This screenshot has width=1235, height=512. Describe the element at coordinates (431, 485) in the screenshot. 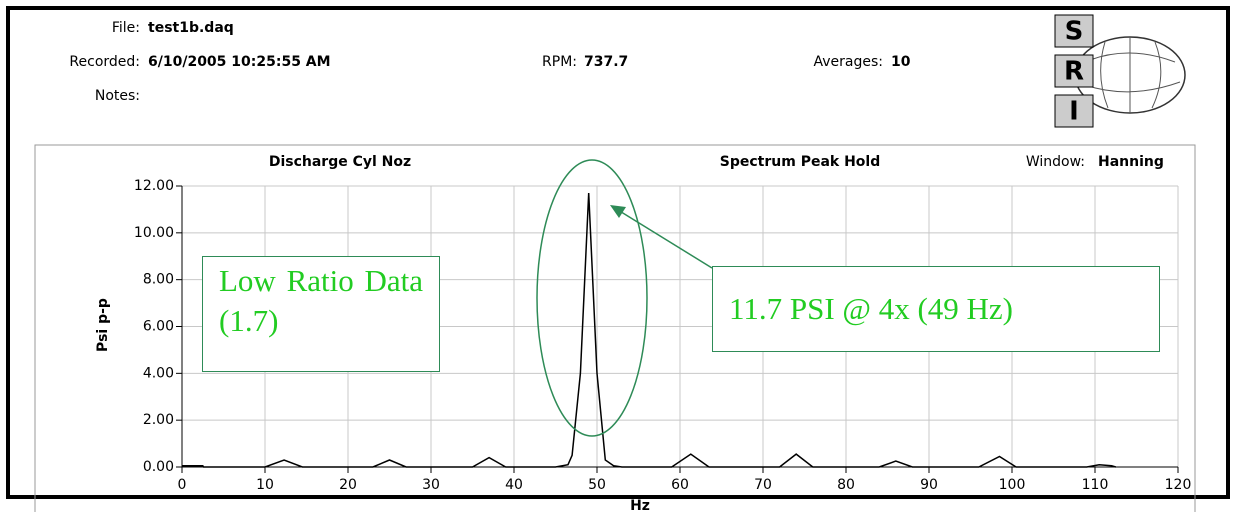

I see `x-tick-label: 30` at that location.